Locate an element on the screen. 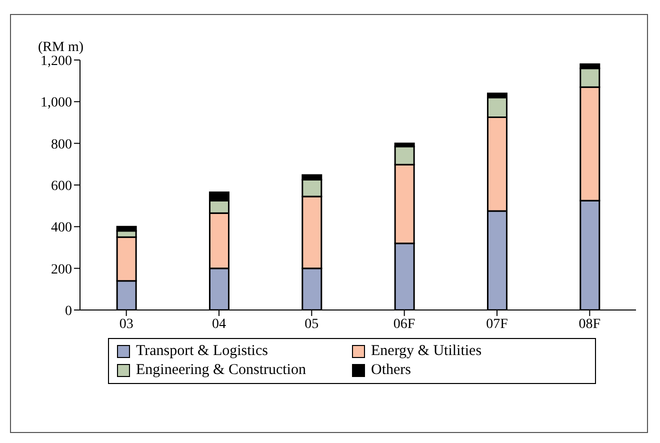 The image size is (660, 443). legend-label: Others is located at coordinates (391, 370).